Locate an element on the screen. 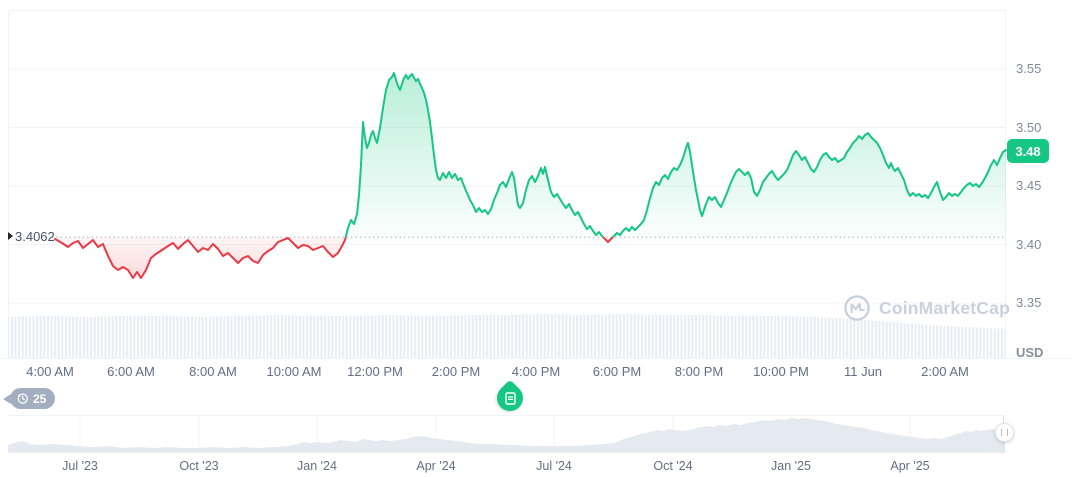 Image resolution: width=1072 pixels, height=477 pixels. navigator-tick-label: Apr '25 is located at coordinates (910, 466).